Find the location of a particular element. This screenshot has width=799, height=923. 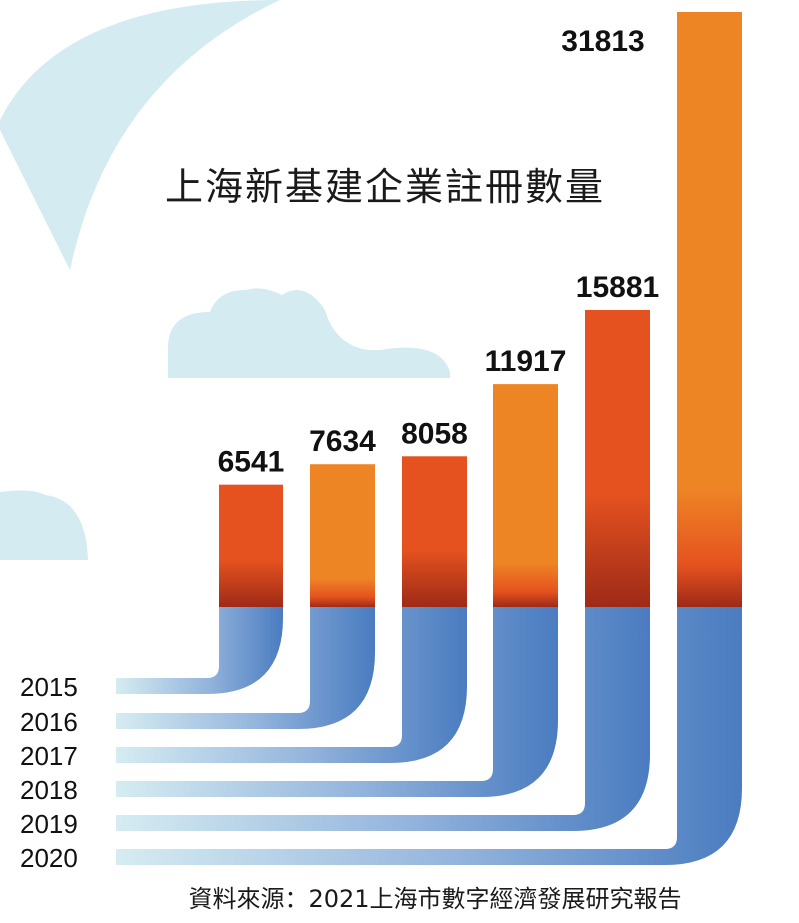

year-label-2015: 2015 is located at coordinates (49, 687).